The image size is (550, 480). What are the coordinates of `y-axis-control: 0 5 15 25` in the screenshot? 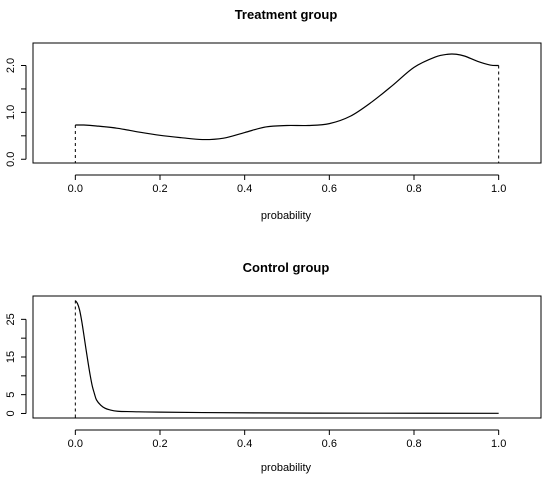 It's located at (16, 365).